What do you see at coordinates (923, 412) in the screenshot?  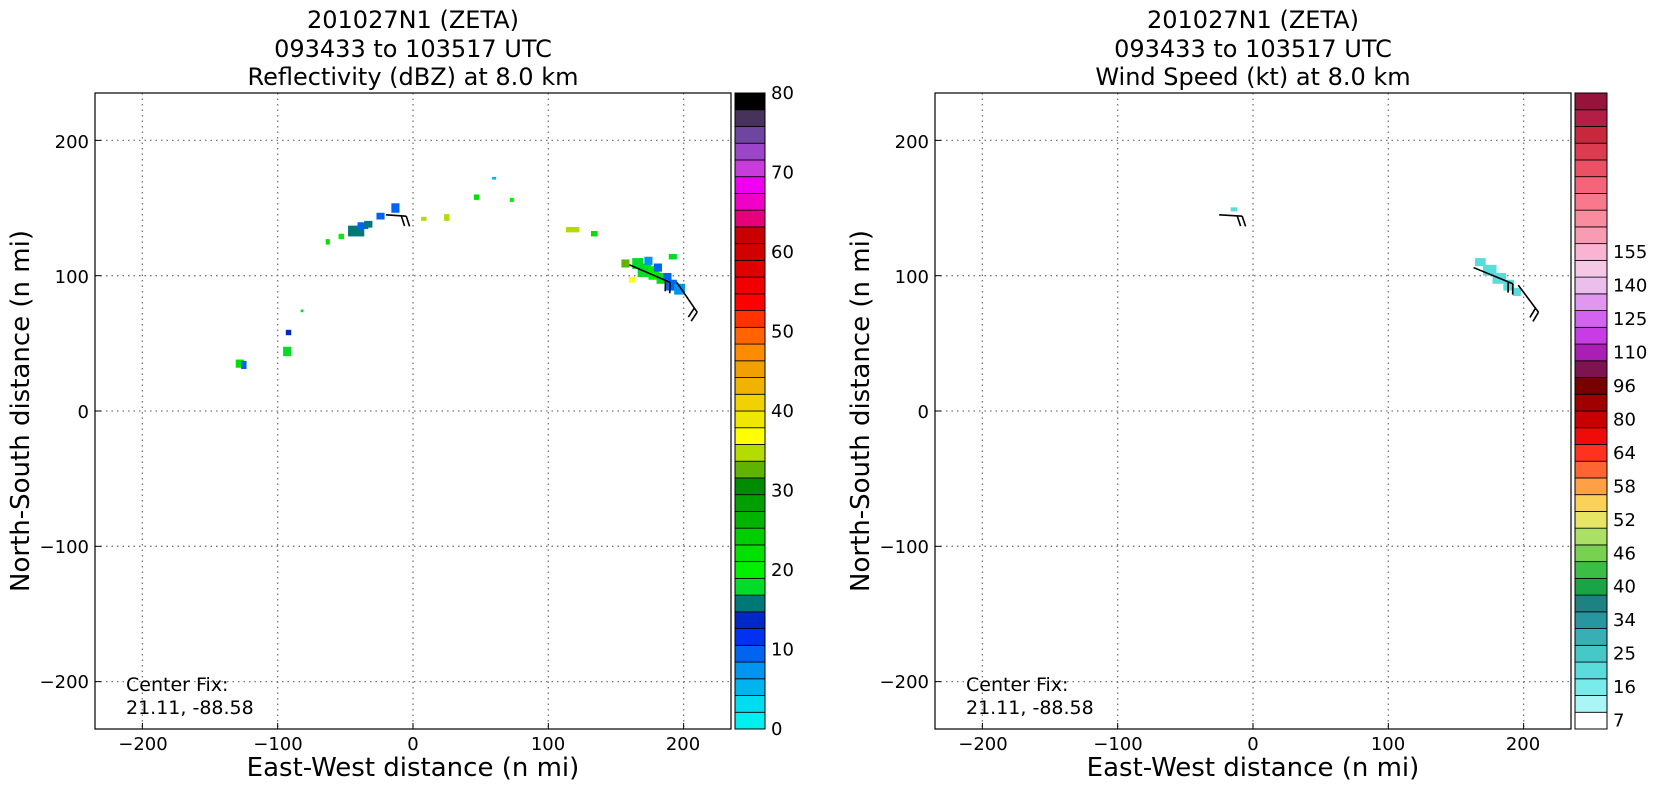 I see `y-tick-label: 0` at bounding box center [923, 412].